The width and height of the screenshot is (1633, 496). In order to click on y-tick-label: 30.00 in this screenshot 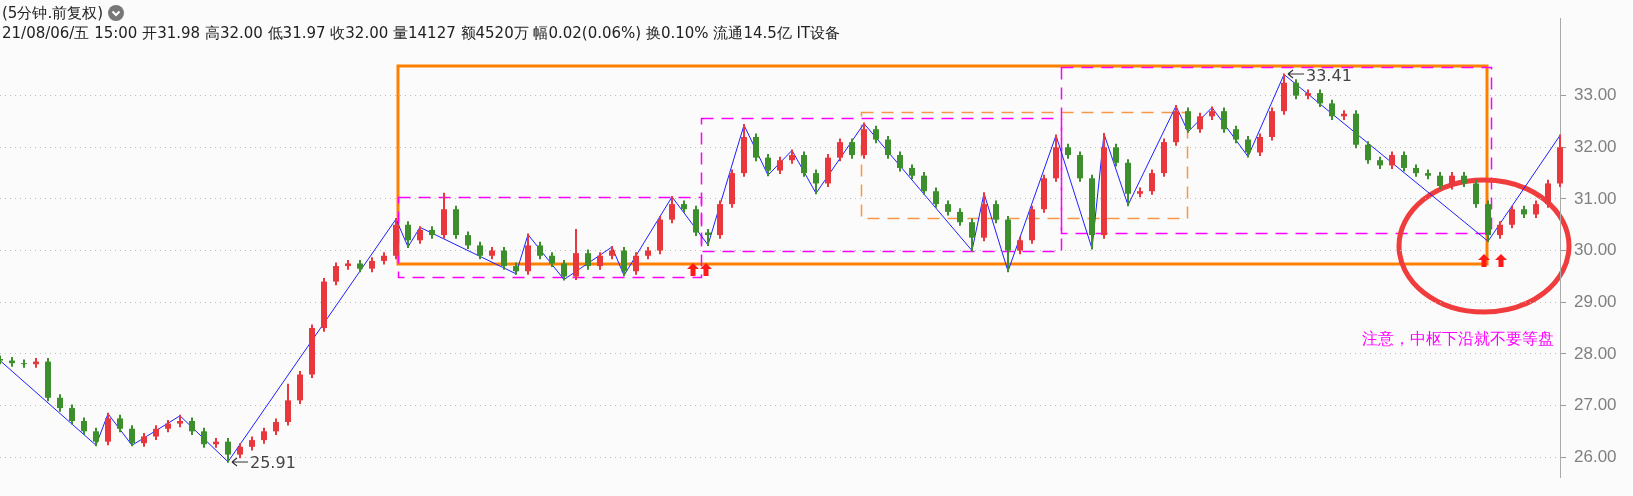, I will do `click(1595, 250)`.